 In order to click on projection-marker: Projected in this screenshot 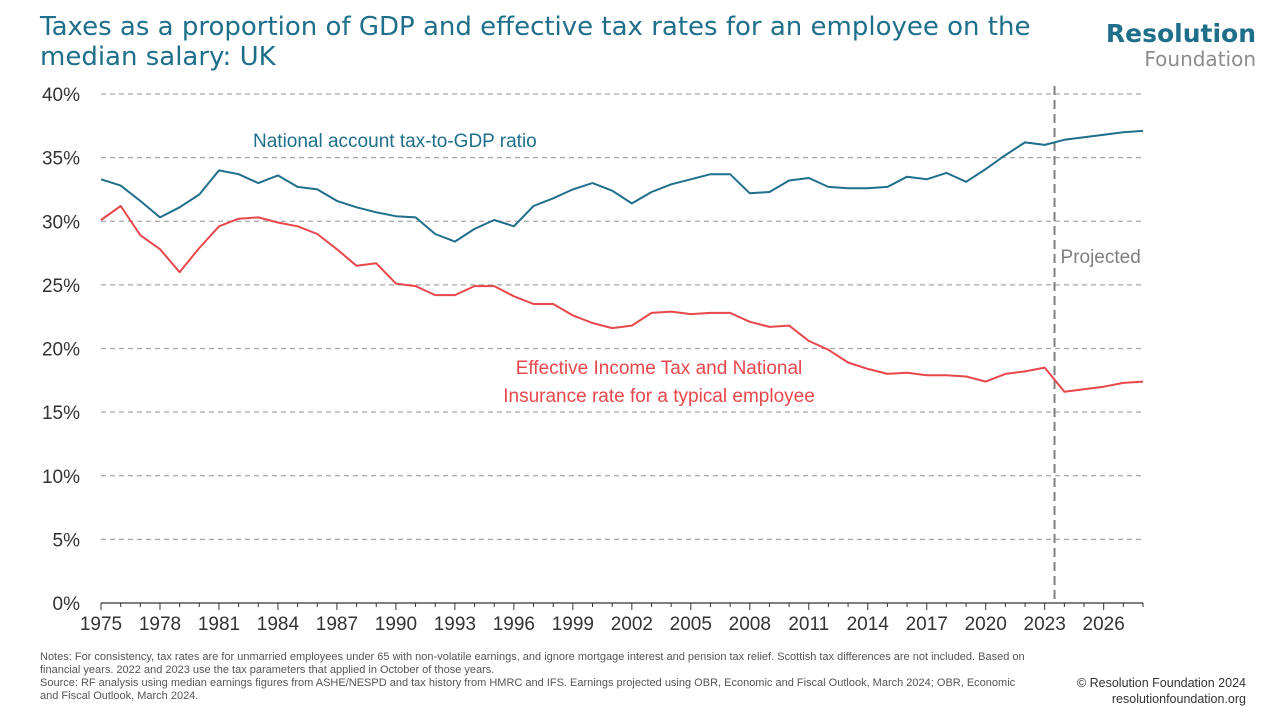, I will do `click(1097, 344)`.